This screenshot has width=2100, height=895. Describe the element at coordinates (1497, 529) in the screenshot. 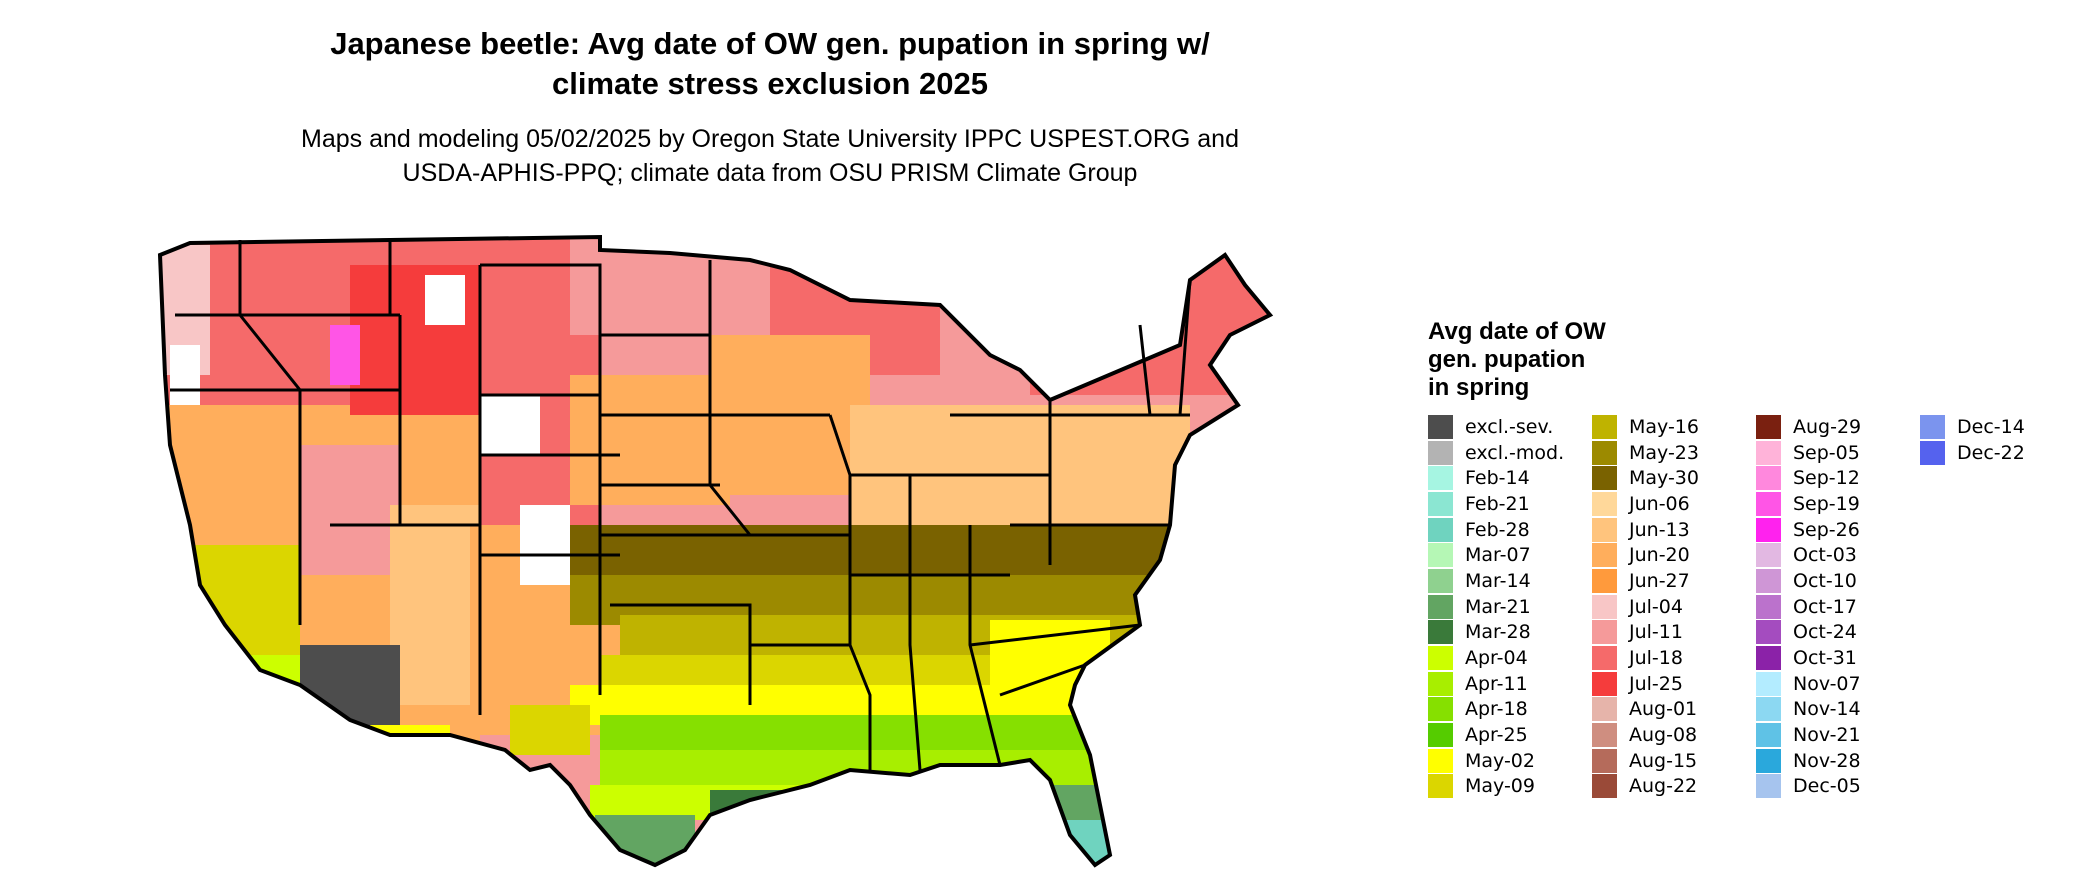

I see `legend-label: Feb-28` at that location.